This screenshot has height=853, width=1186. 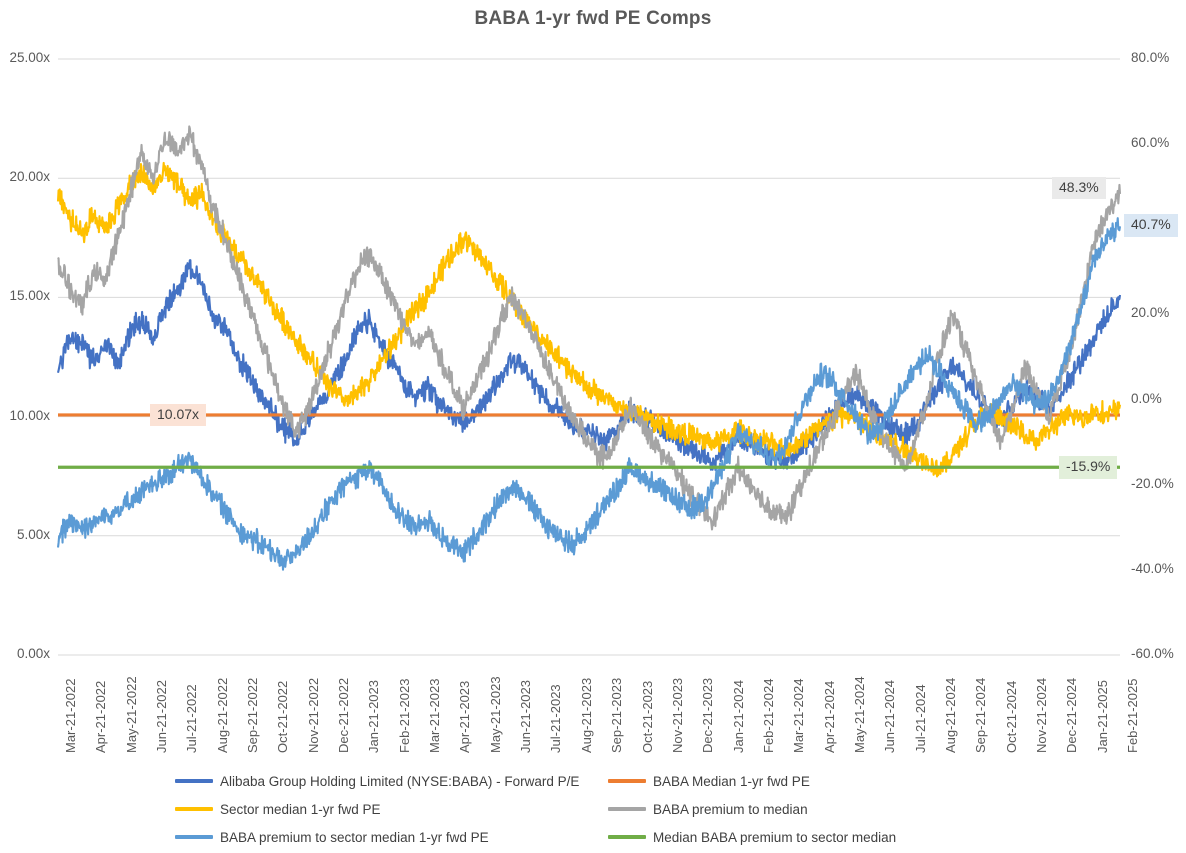 What do you see at coordinates (586, 715) in the screenshot?
I see `x-axis-tick: Aug-21-2023` at bounding box center [586, 715].